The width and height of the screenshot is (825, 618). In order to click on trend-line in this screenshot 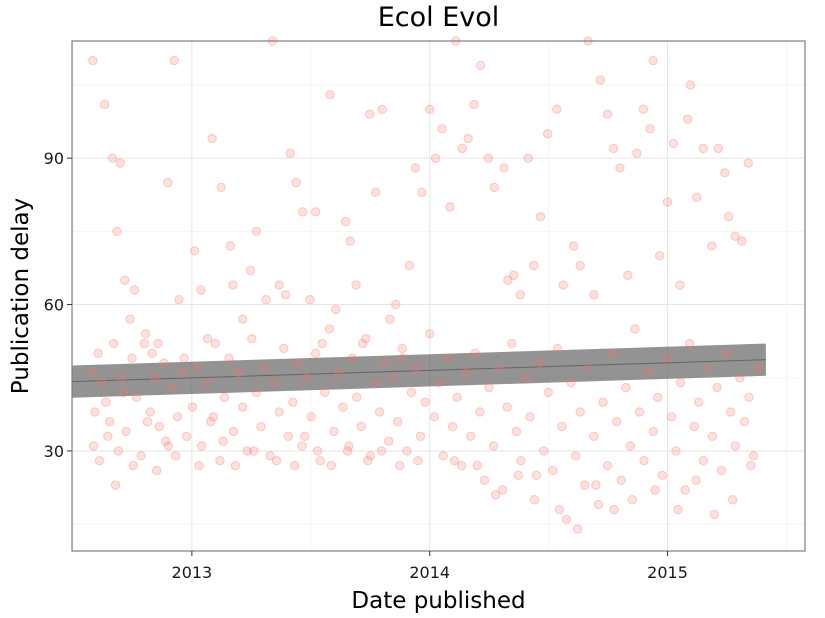, I will do `click(418, 371)`.